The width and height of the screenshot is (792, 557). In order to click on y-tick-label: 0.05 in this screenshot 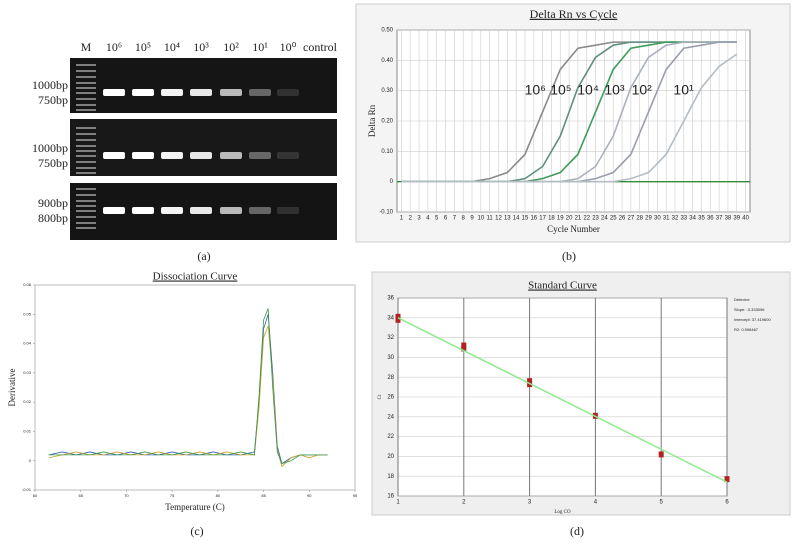, I will do `click(27, 313)`.